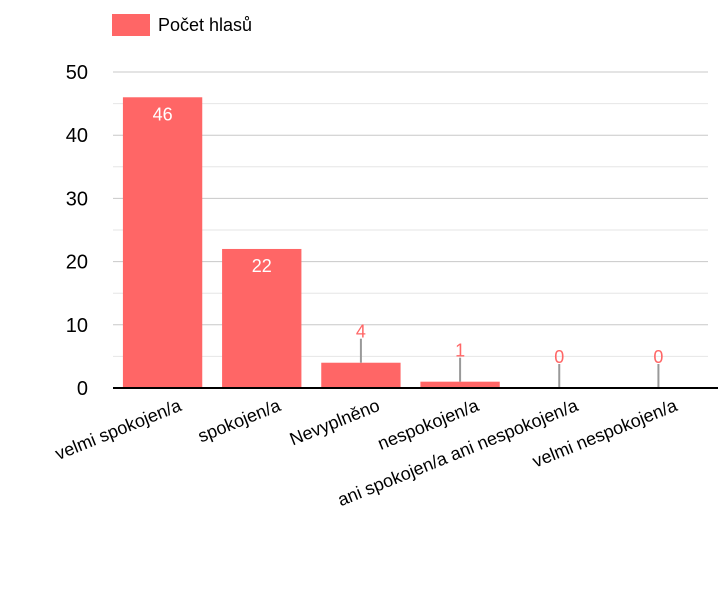 Image resolution: width=719 pixels, height=596 pixels. What do you see at coordinates (460, 351) in the screenshot?
I see `data-label: 1` at bounding box center [460, 351].